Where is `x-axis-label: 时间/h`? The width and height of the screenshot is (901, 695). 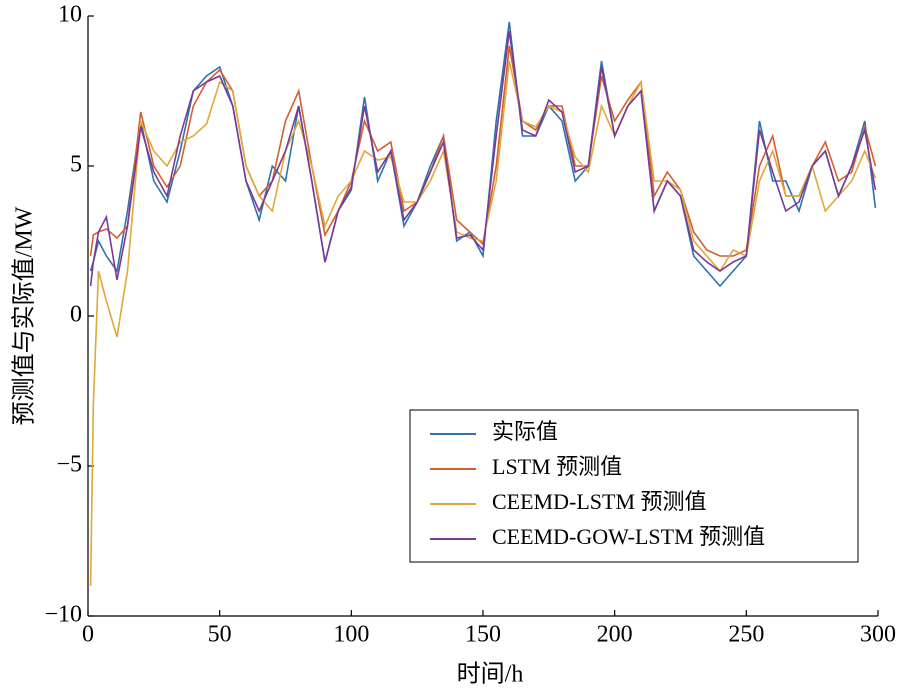 x-axis-label: 时间/h is located at coordinates (490, 674).